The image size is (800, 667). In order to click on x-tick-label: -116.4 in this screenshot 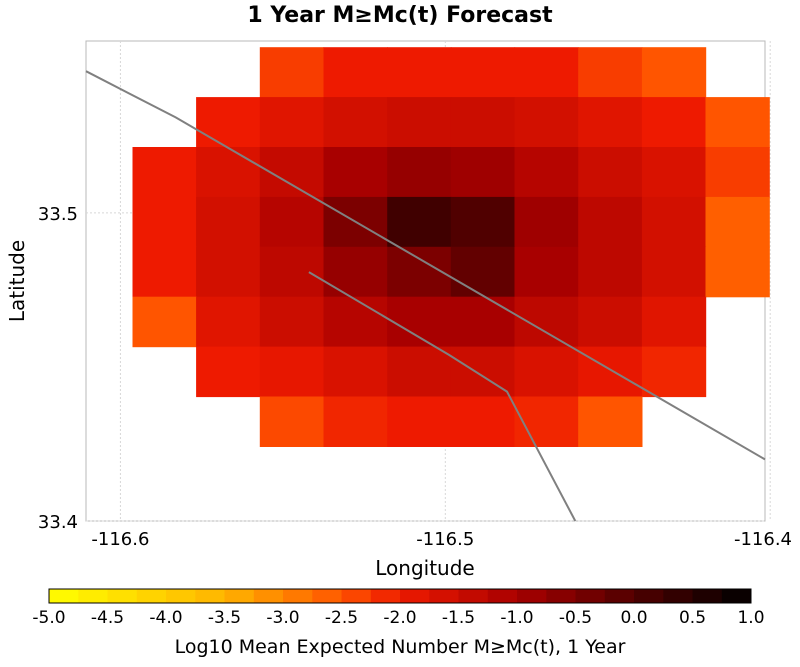, I will do `click(763, 539)`.